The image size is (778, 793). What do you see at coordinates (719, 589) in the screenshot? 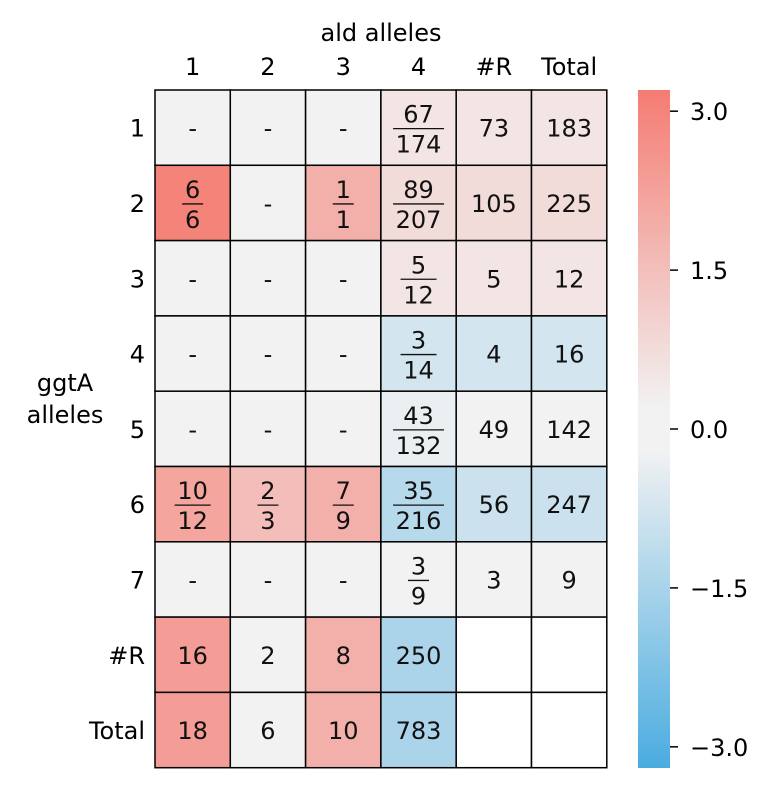
I see `colorbar-tick-label: −1.5` at bounding box center [719, 589].